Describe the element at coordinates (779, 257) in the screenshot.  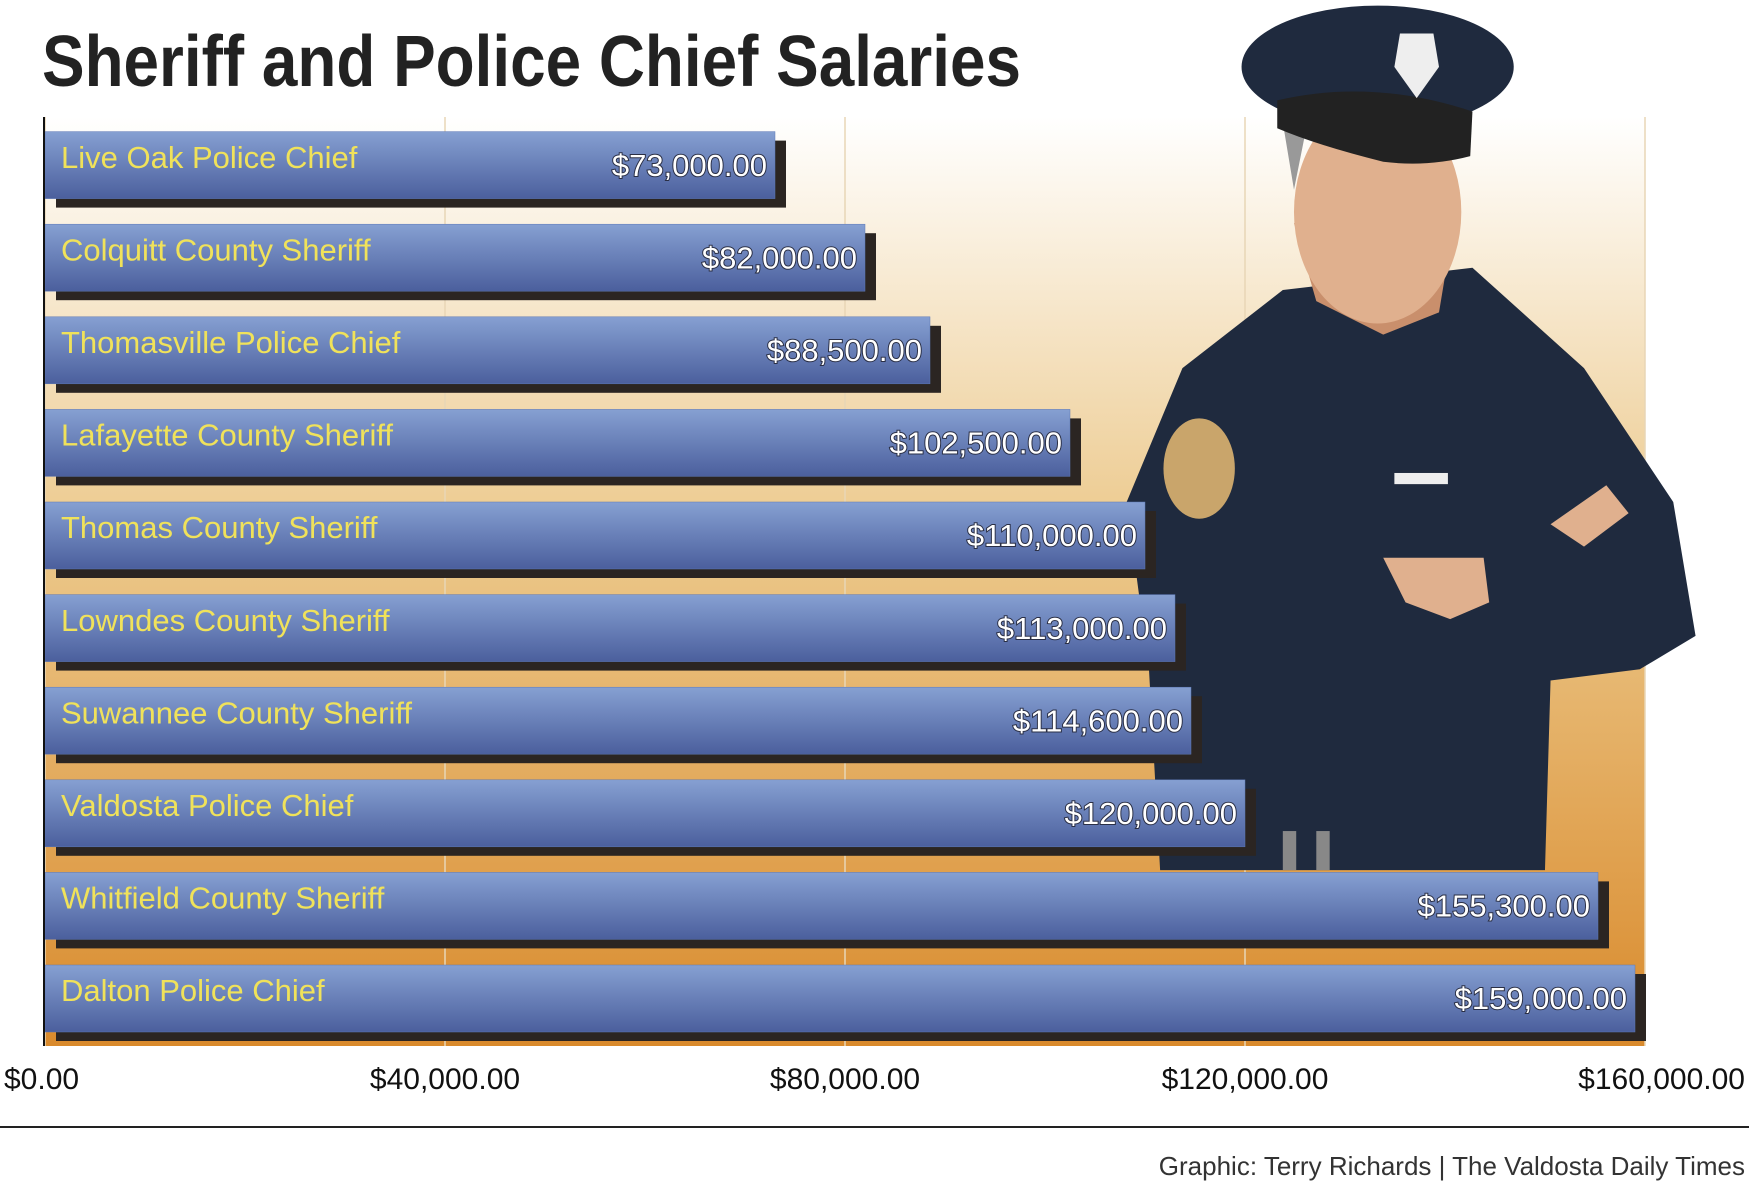
I see `value-label: $82,000.00` at that location.